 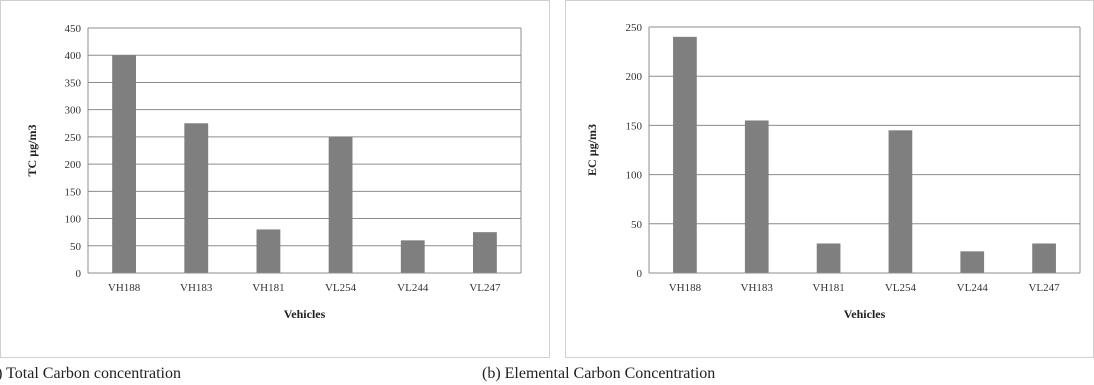 What do you see at coordinates (828, 258) in the screenshot?
I see `ec-bar-vh181` at bounding box center [828, 258].